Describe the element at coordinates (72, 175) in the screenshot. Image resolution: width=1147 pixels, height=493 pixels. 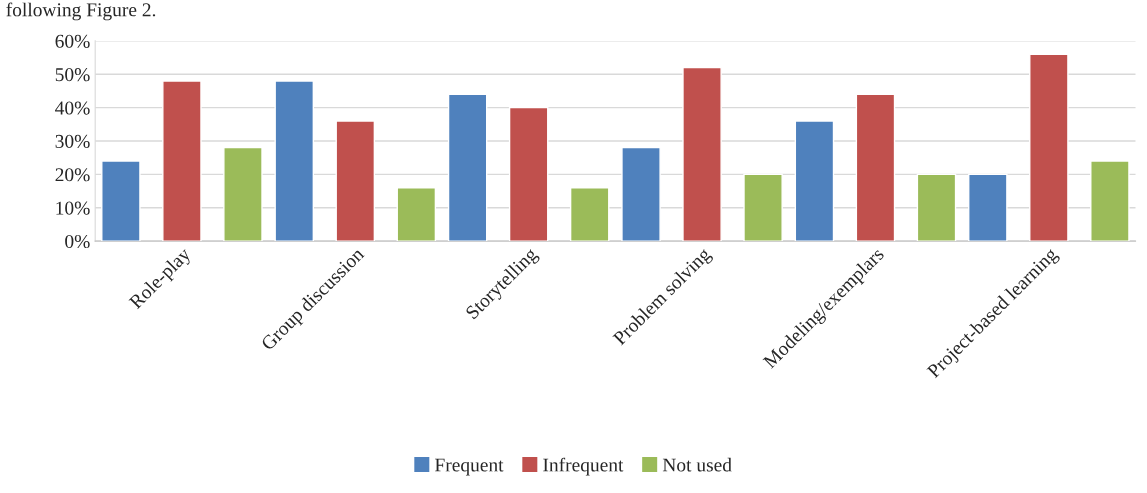
I see `y-tick-label: 20%` at that location.